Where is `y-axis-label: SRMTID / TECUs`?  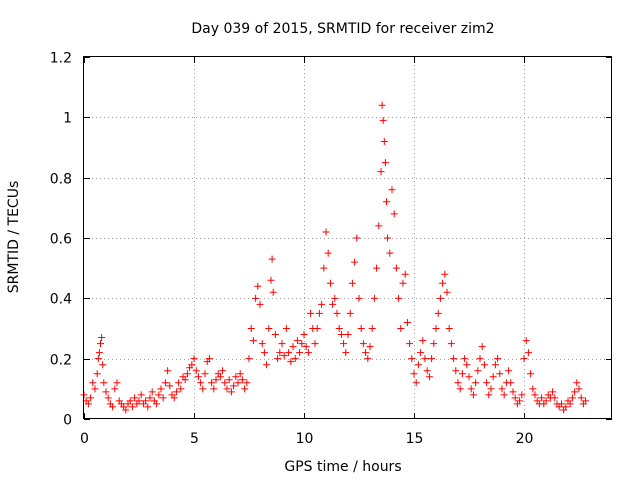 y-axis-label: SRMTID / TECUs is located at coordinates (14, 237).